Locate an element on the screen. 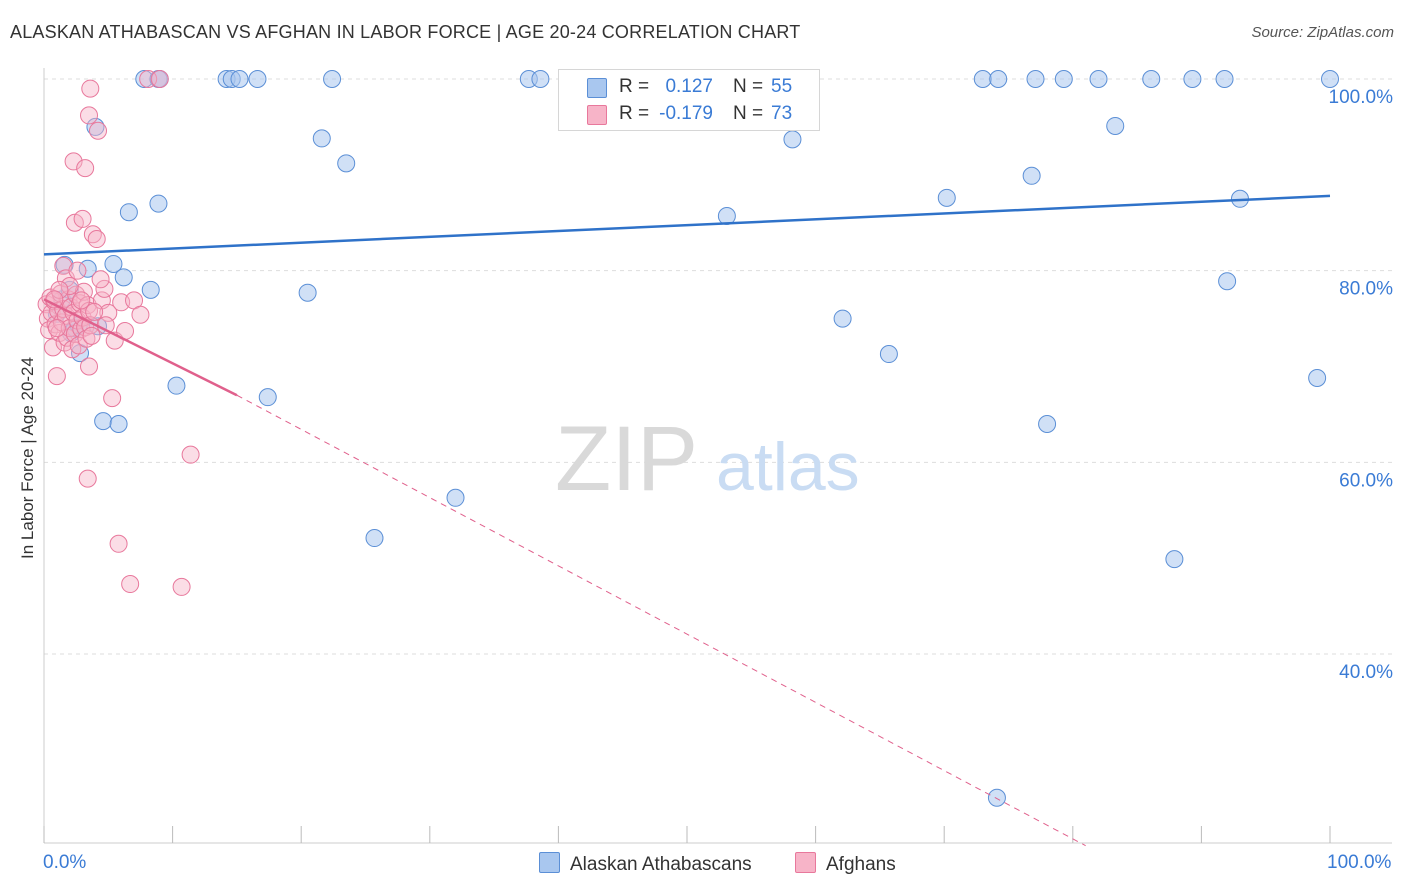 The width and height of the screenshot is (1406, 892). bottom-legend-label-pink: Afghans is located at coordinates (861, 864).